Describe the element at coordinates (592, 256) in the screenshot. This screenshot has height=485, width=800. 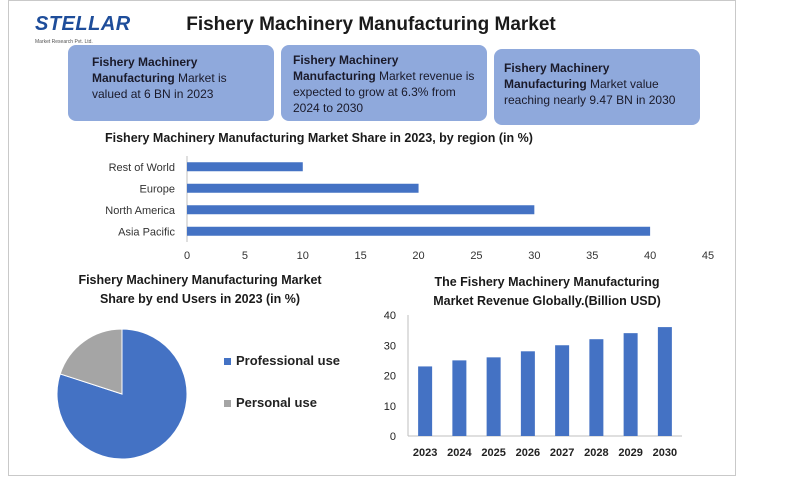
I see `x-tick-label: 35` at that location.